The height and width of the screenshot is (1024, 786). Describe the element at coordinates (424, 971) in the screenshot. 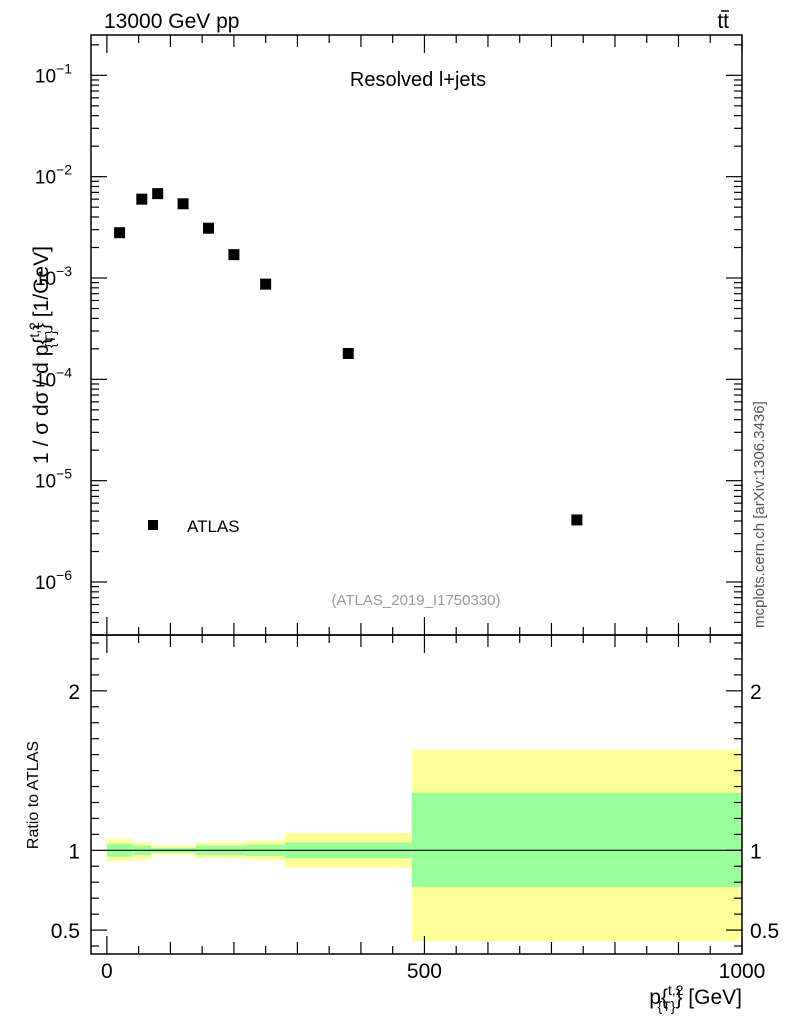

I see `x-tick-label: 500` at that location.